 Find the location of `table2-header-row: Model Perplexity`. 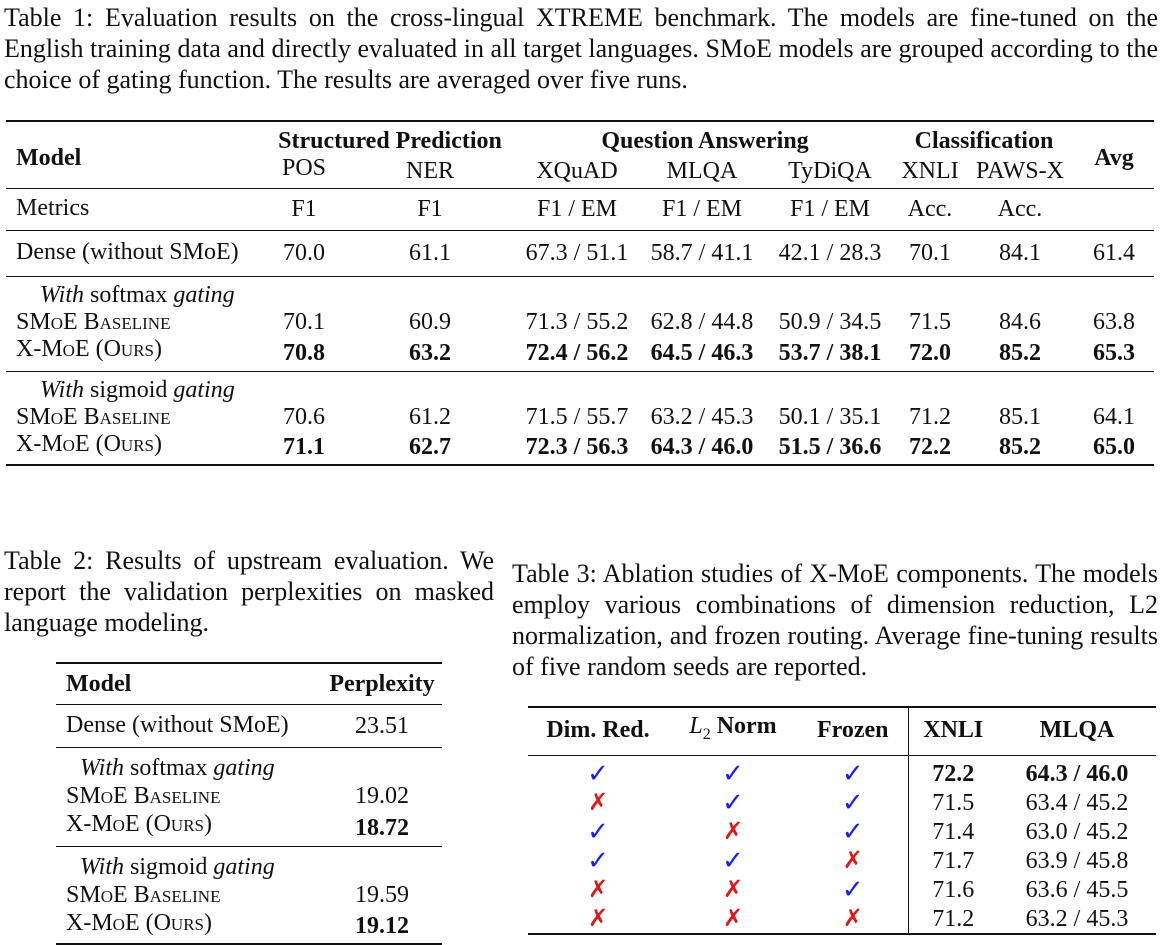

table2-header-row: Model Perplexity is located at coordinates (249, 684).